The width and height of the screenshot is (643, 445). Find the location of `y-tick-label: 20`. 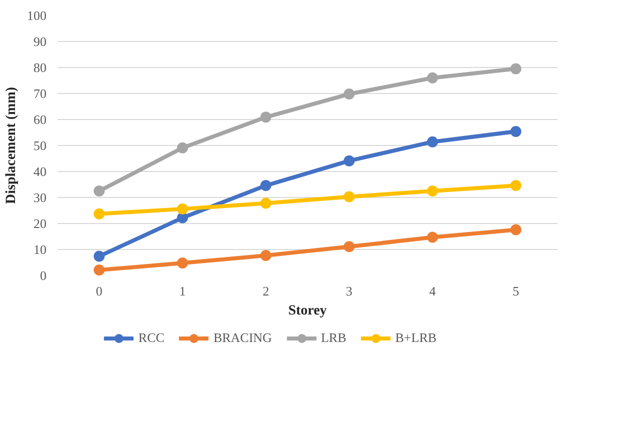

y-tick-label: 20 is located at coordinates (40, 223).